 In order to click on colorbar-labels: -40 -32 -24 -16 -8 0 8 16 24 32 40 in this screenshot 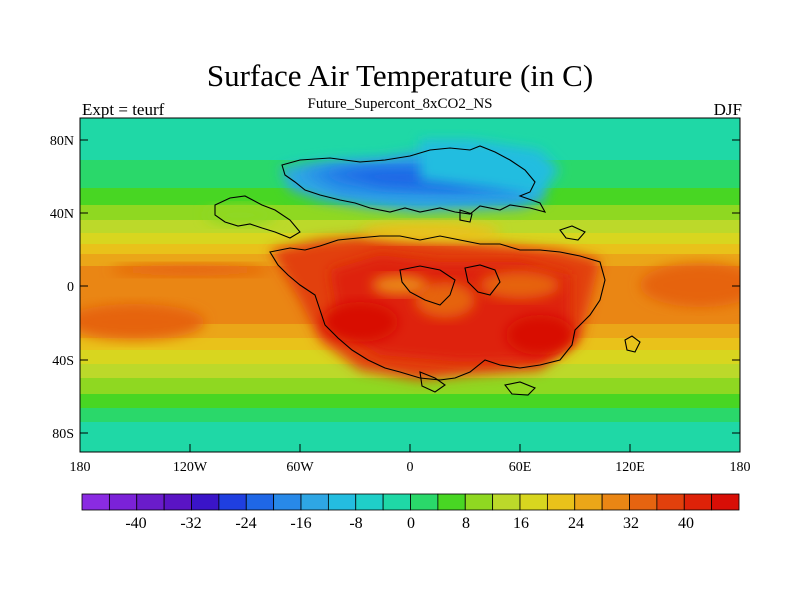, I will do `click(409, 523)`.